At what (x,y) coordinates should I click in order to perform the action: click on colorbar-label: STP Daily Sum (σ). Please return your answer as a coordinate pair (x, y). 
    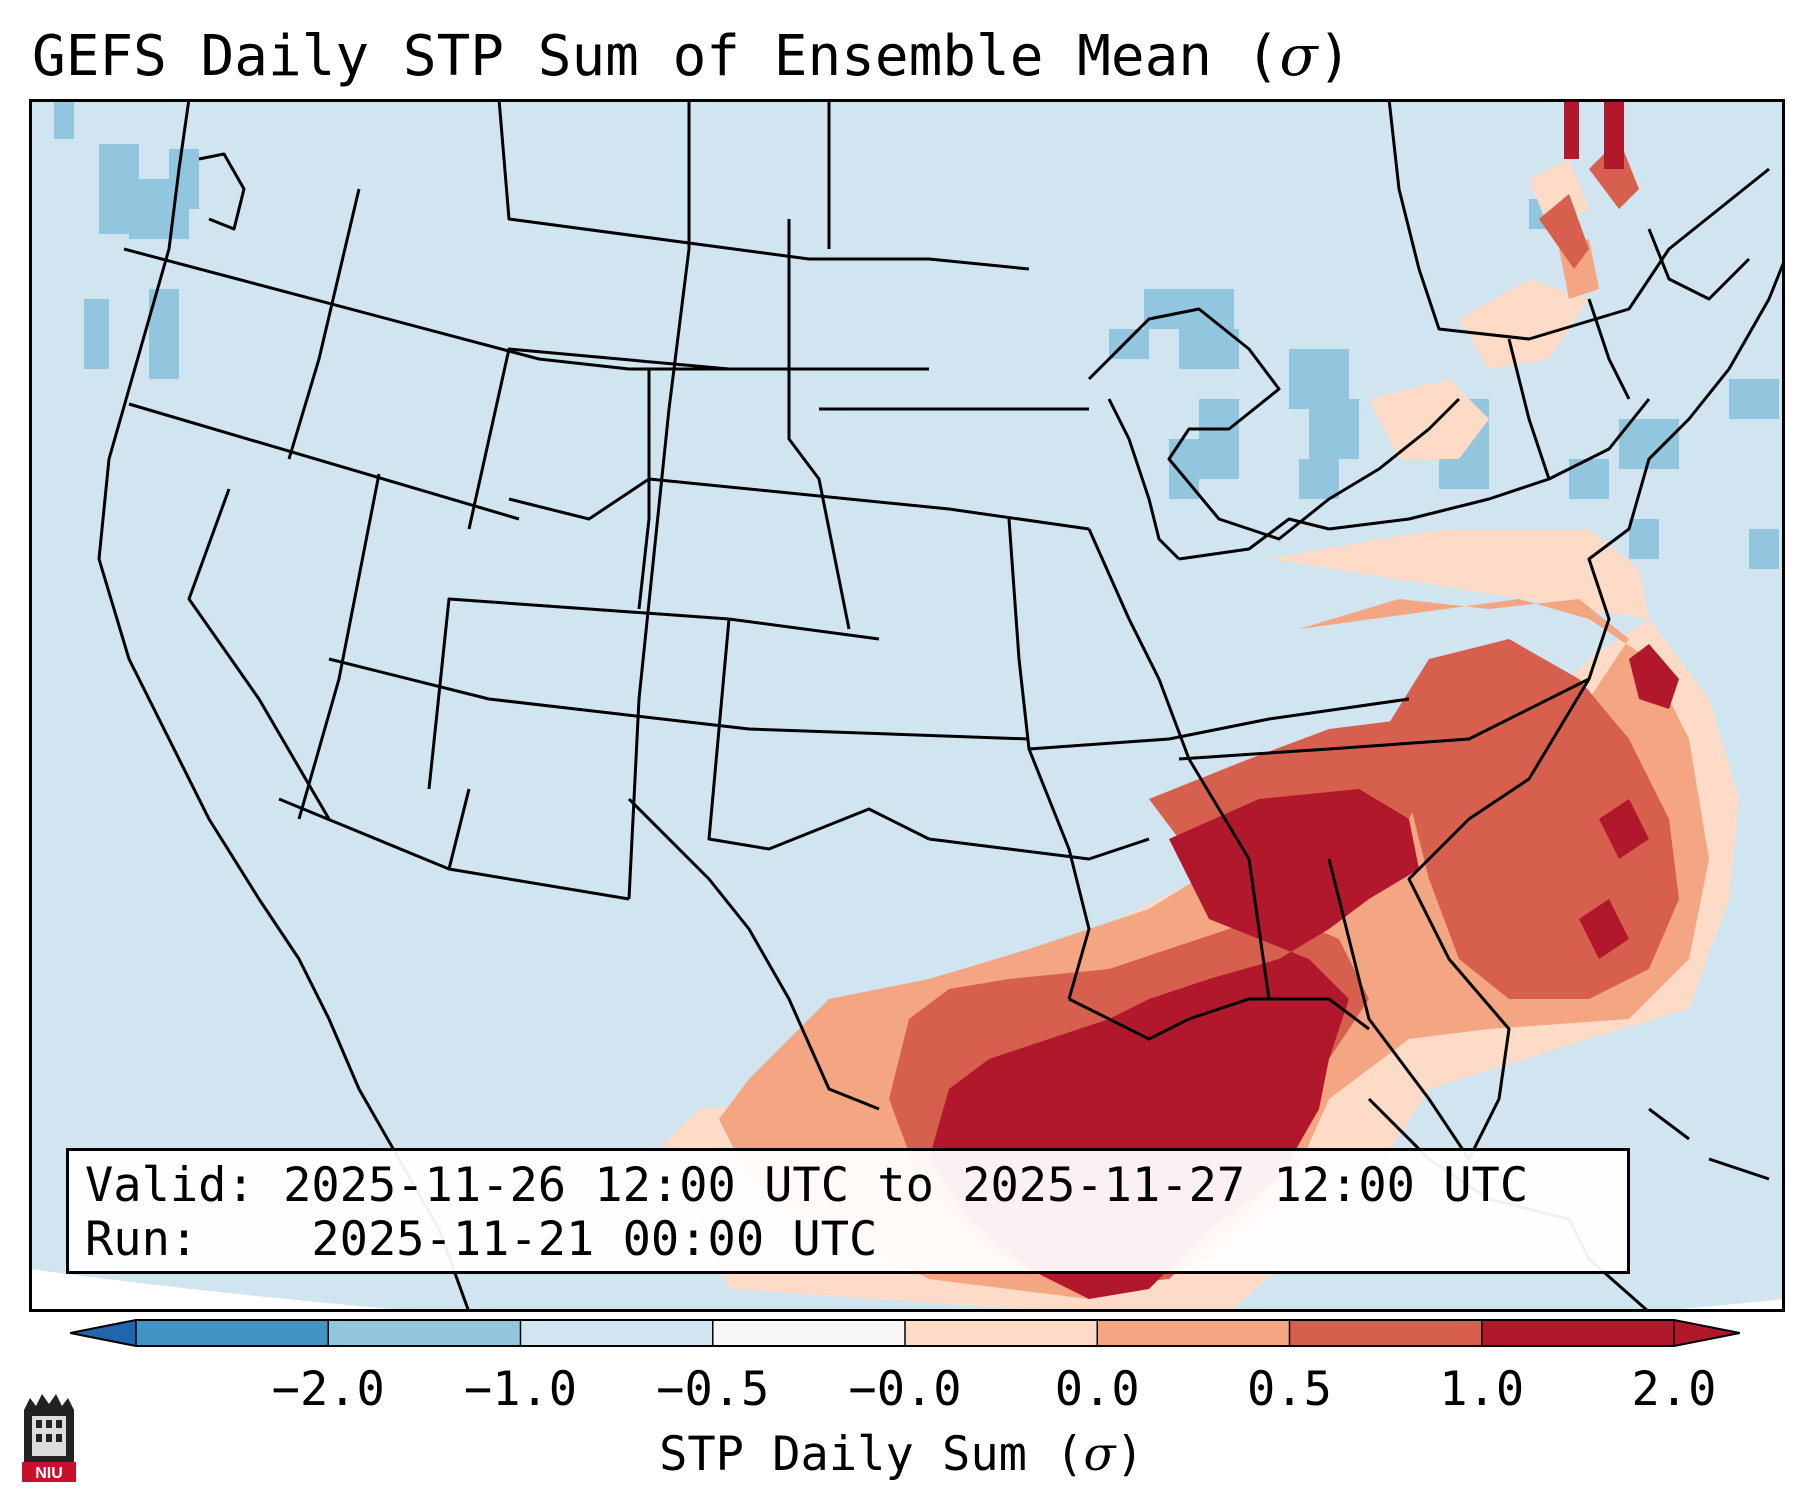
    Looking at the image, I should click on (901, 1454).